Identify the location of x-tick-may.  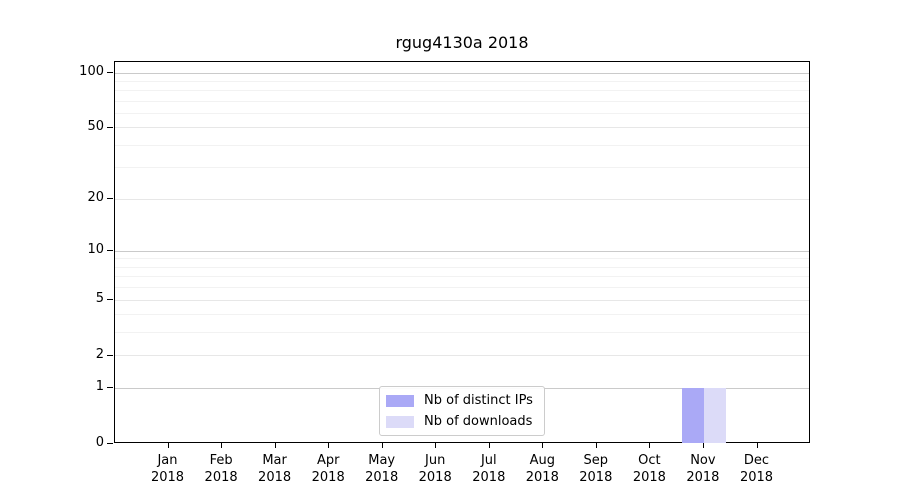
(382, 445).